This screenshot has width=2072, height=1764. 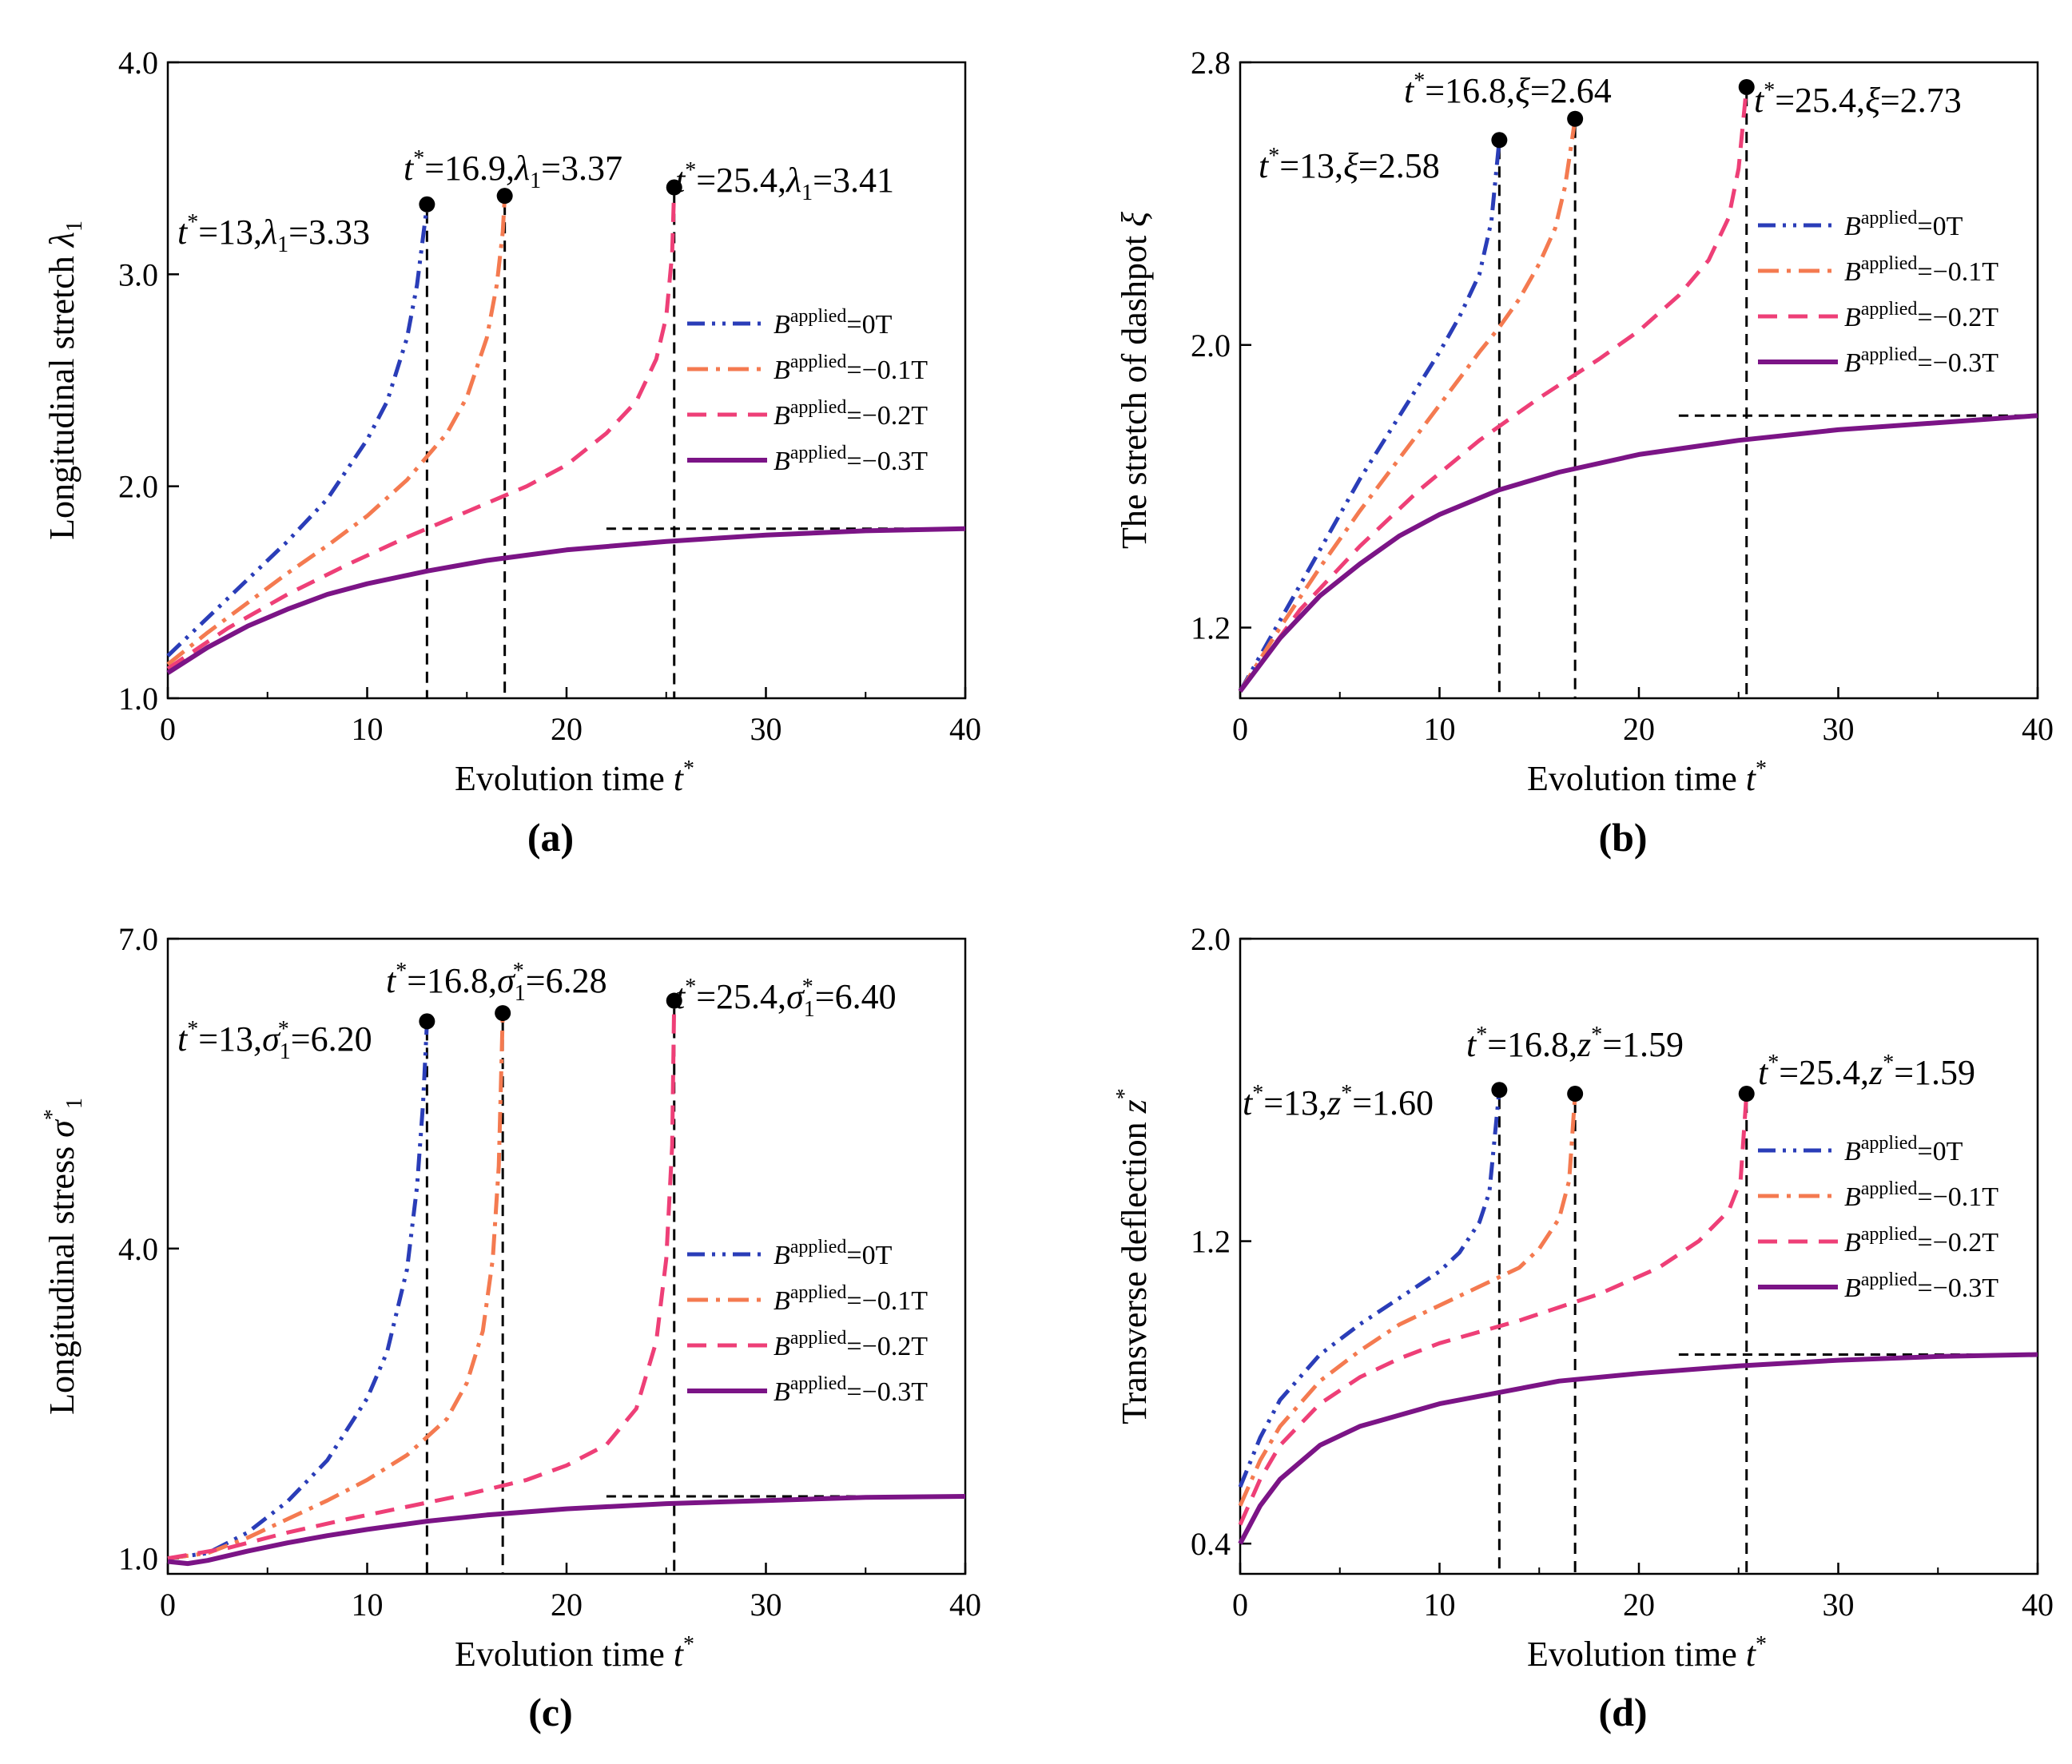 I want to click on panel-label: (a), so click(x=550, y=838).